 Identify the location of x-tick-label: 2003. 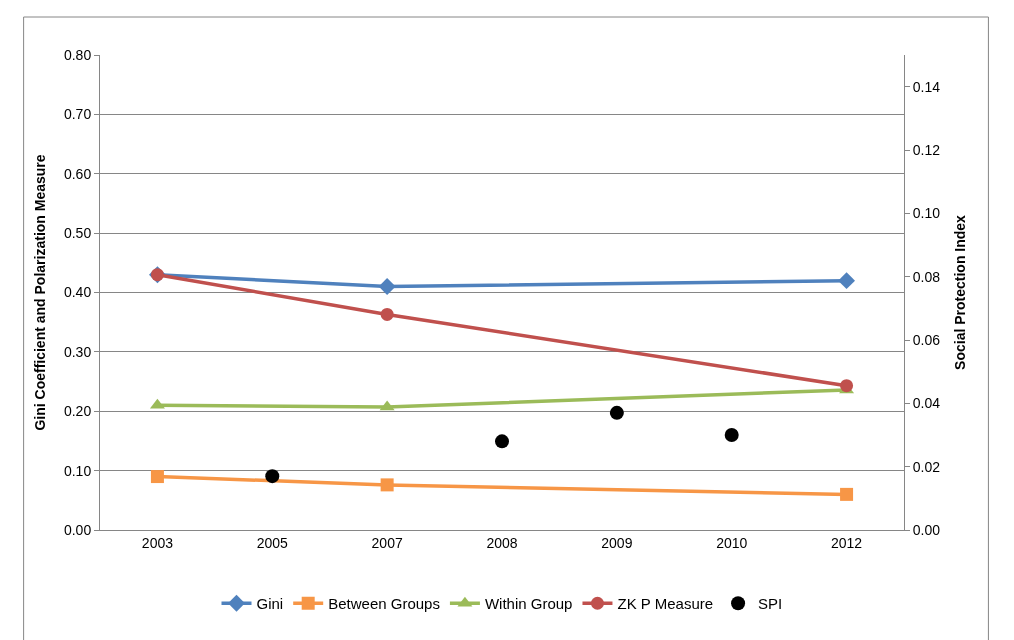
(157, 542).